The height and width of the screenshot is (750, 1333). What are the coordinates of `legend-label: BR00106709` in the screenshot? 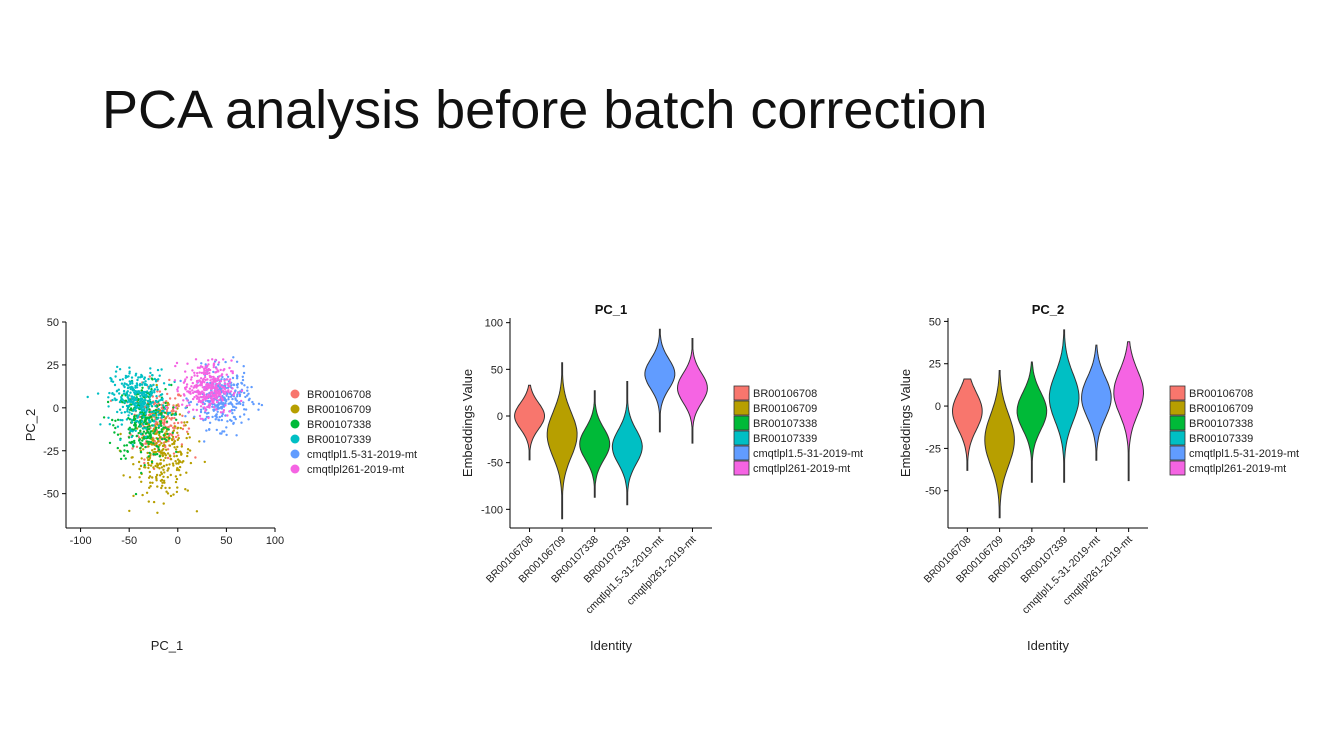 It's located at (785, 409).